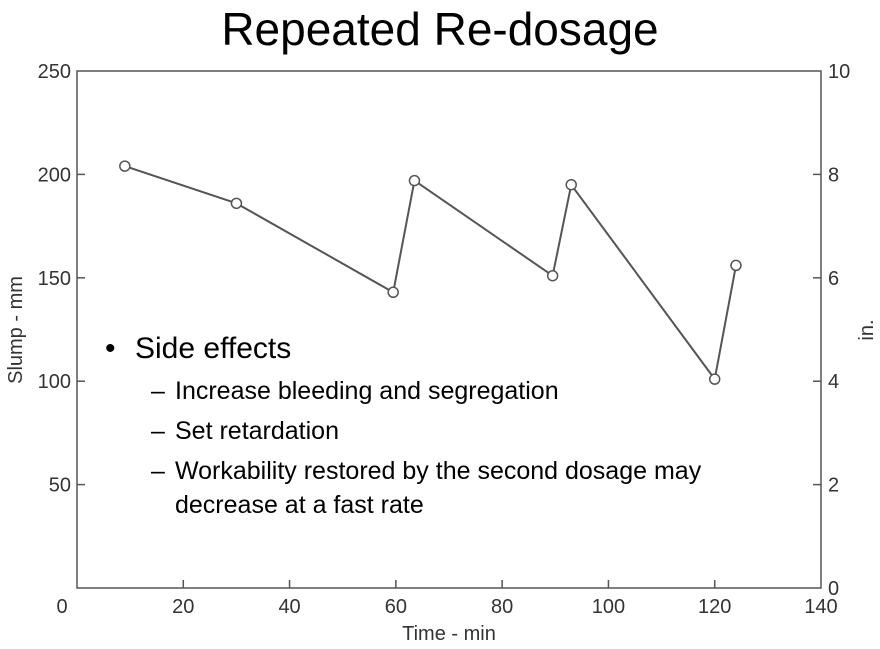 This screenshot has width=880, height=649. What do you see at coordinates (833, 382) in the screenshot?
I see `y2-tick-label: 4` at bounding box center [833, 382].